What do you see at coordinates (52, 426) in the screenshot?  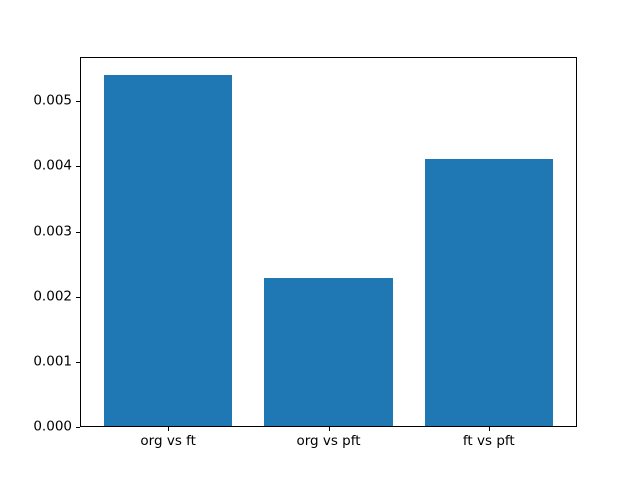 I see `y-tick-label: 0.000` at bounding box center [52, 426].